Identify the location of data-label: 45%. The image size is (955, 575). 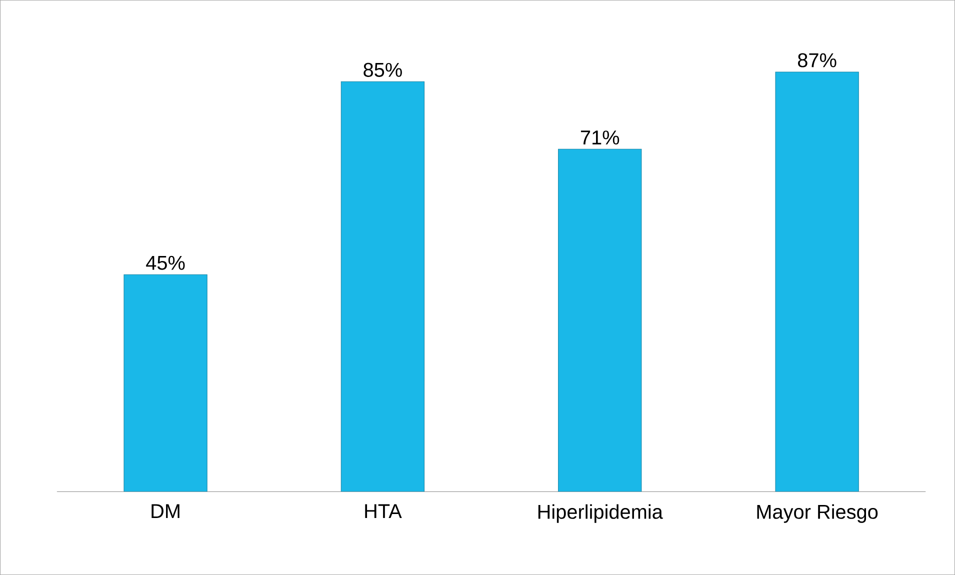
(165, 263).